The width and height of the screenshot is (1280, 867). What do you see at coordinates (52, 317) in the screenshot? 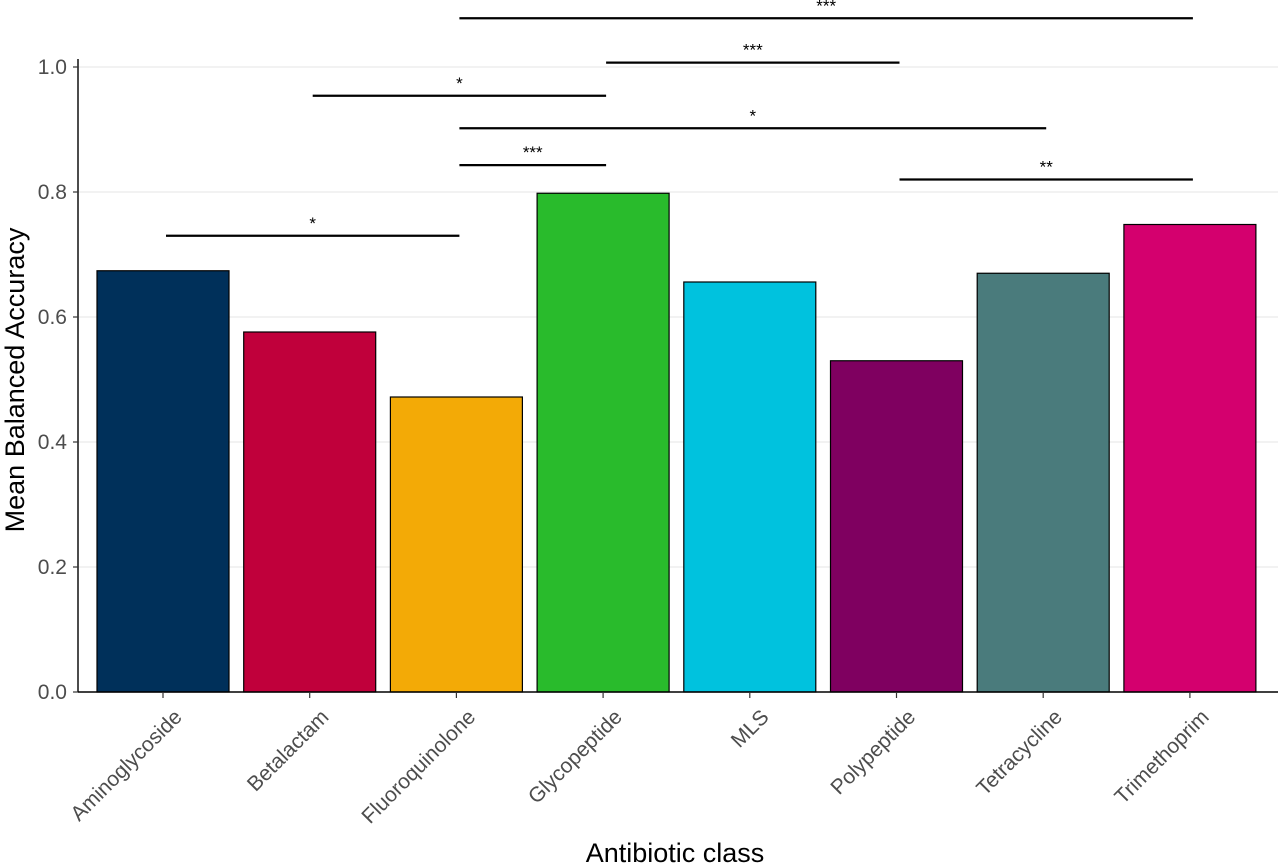
I see `y-tick-label: 0.6` at bounding box center [52, 317].